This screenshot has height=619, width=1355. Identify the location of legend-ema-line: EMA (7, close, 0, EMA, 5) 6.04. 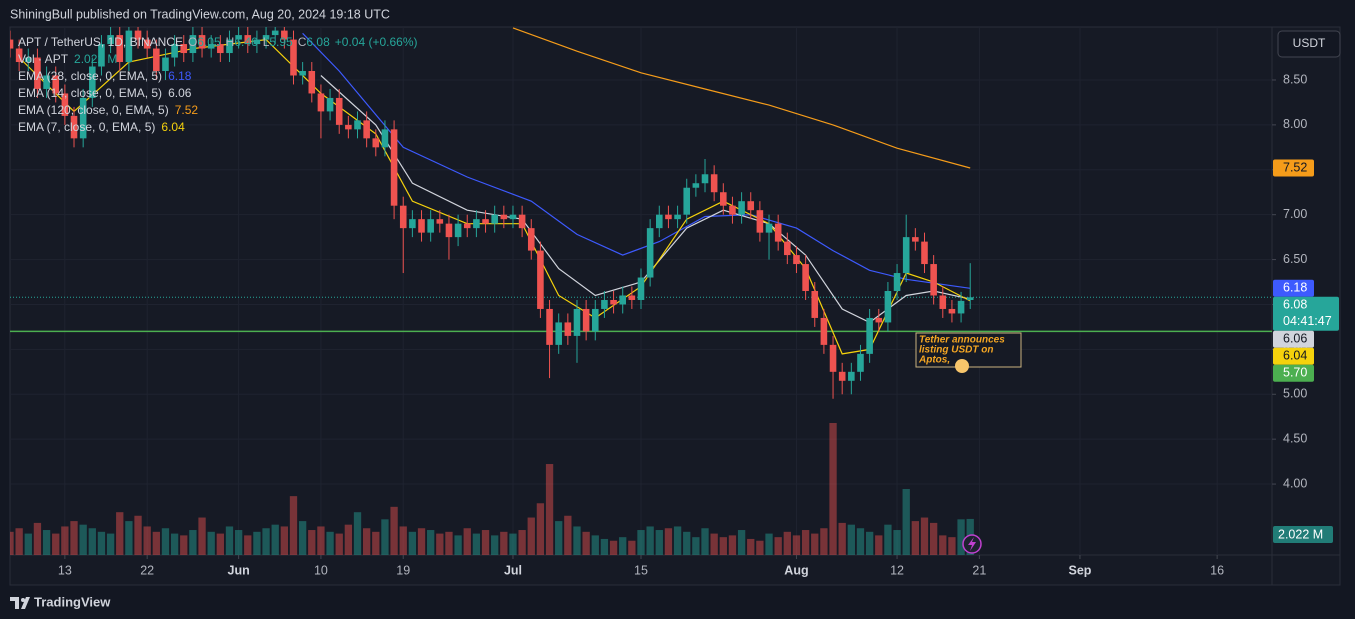
(101, 127).